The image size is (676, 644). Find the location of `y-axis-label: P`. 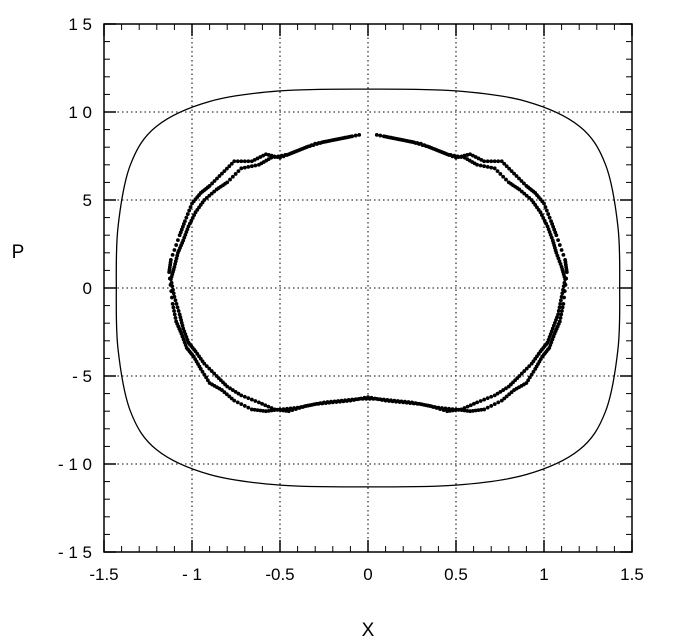

y-axis-label: P is located at coordinates (18, 252).